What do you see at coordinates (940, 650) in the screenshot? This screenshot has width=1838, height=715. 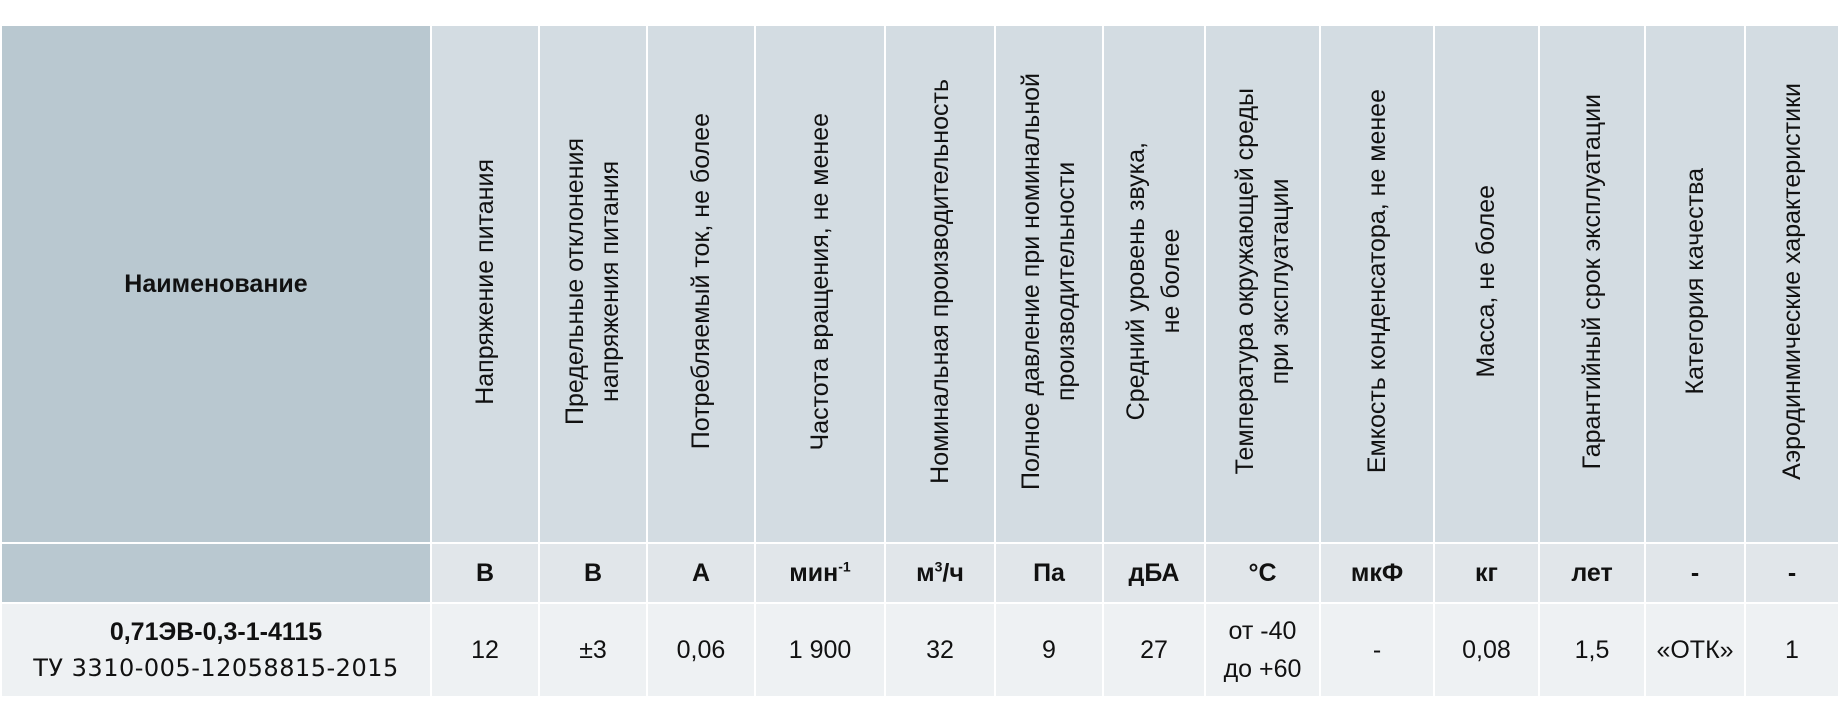 I see `value-airflow: 32` at bounding box center [940, 650].